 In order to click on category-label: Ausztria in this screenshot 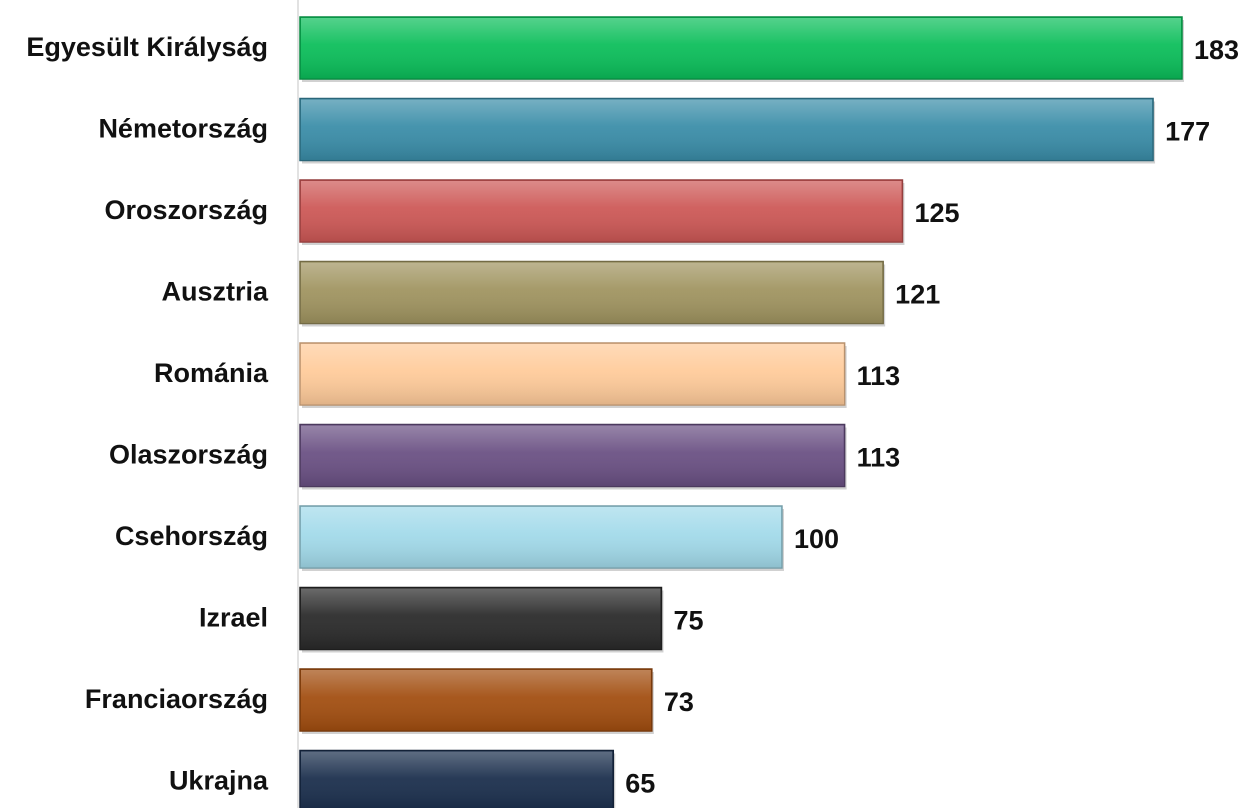, I will do `click(215, 292)`.